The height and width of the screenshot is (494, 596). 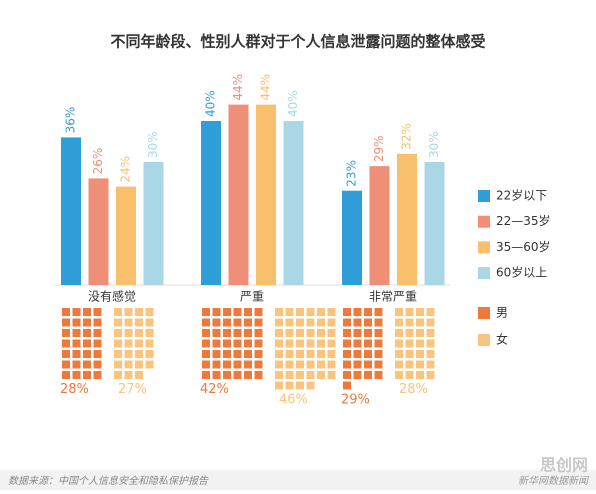 I want to click on value-label: 36%, so click(x=71, y=120).